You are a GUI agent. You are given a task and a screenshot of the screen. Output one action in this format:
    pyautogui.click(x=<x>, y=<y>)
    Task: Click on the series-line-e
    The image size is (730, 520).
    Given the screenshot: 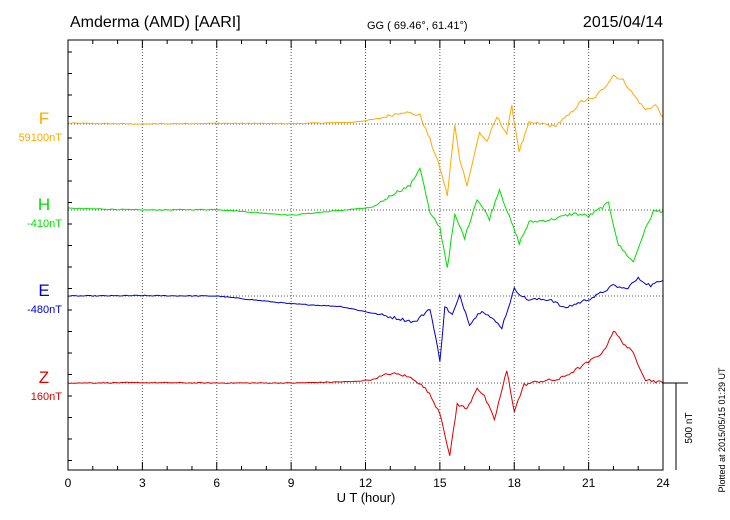 What is the action you would take?
    pyautogui.click(x=365, y=319)
    